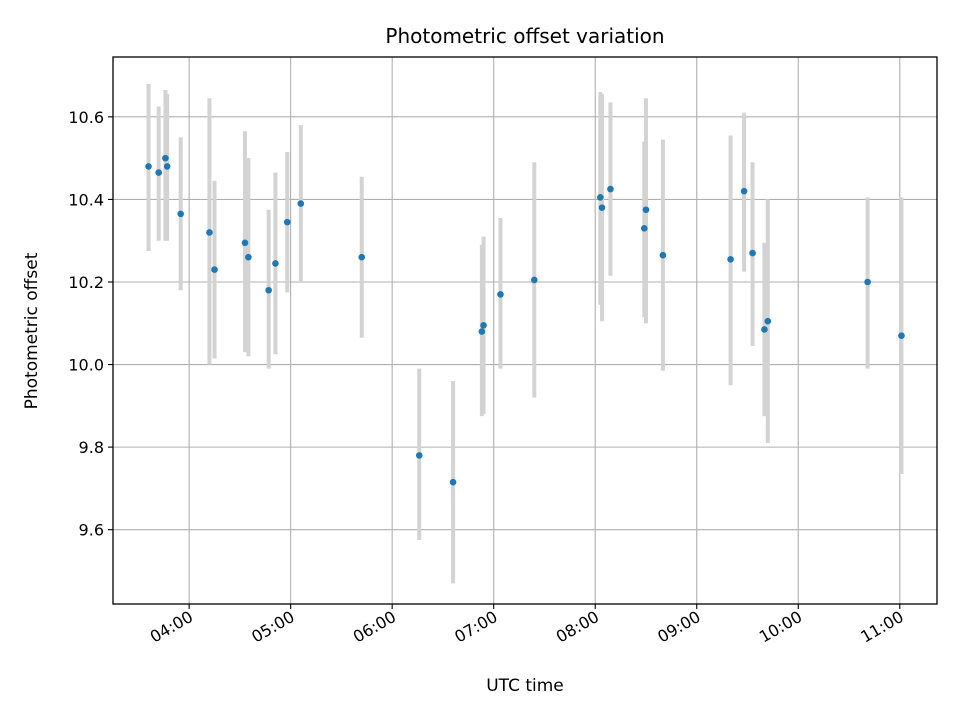  I want to click on y-tick-label: 10.2, so click(86, 282).